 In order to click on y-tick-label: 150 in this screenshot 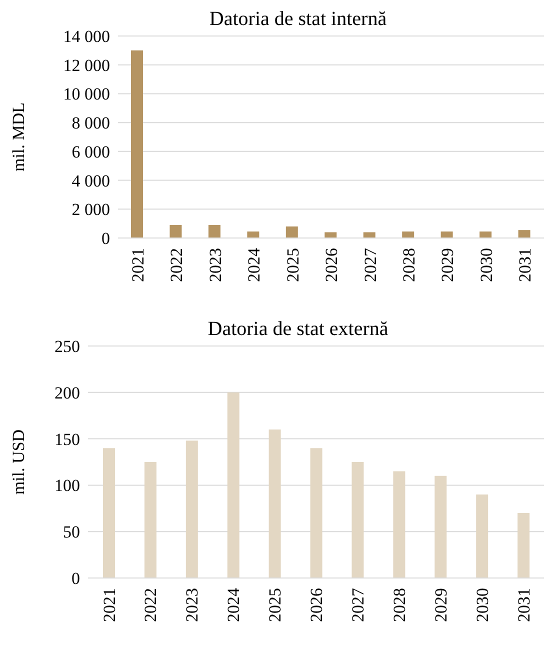, I will do `click(67, 439)`.